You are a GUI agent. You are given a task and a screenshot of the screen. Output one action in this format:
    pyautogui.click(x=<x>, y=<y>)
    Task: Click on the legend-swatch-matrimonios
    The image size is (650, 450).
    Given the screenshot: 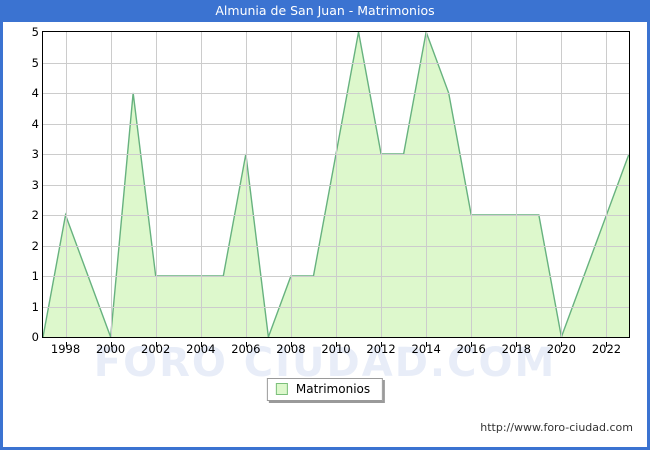 What is the action you would take?
    pyautogui.click(x=281, y=389)
    